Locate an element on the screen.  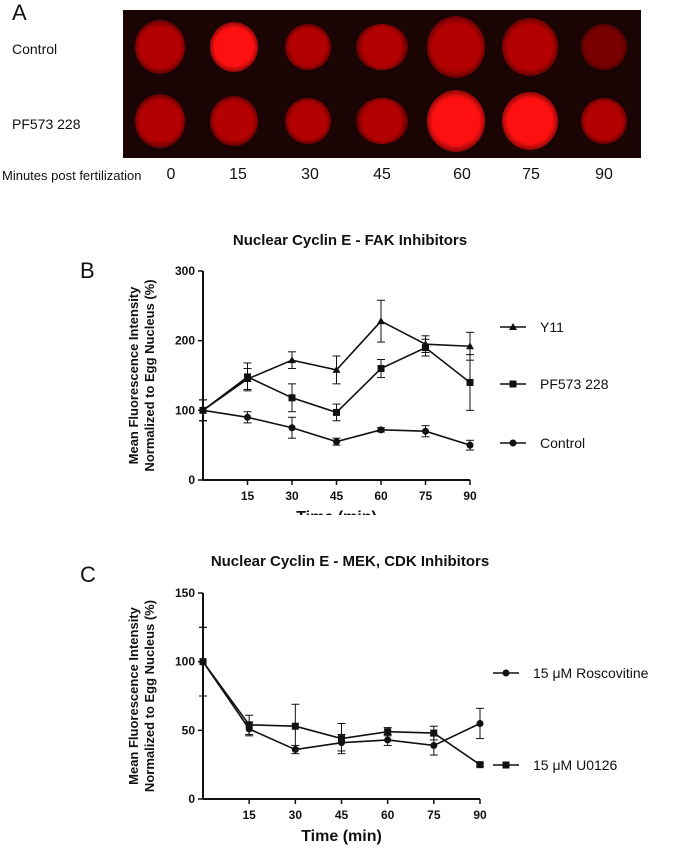
legend-label: PF573 228 is located at coordinates (574, 384).